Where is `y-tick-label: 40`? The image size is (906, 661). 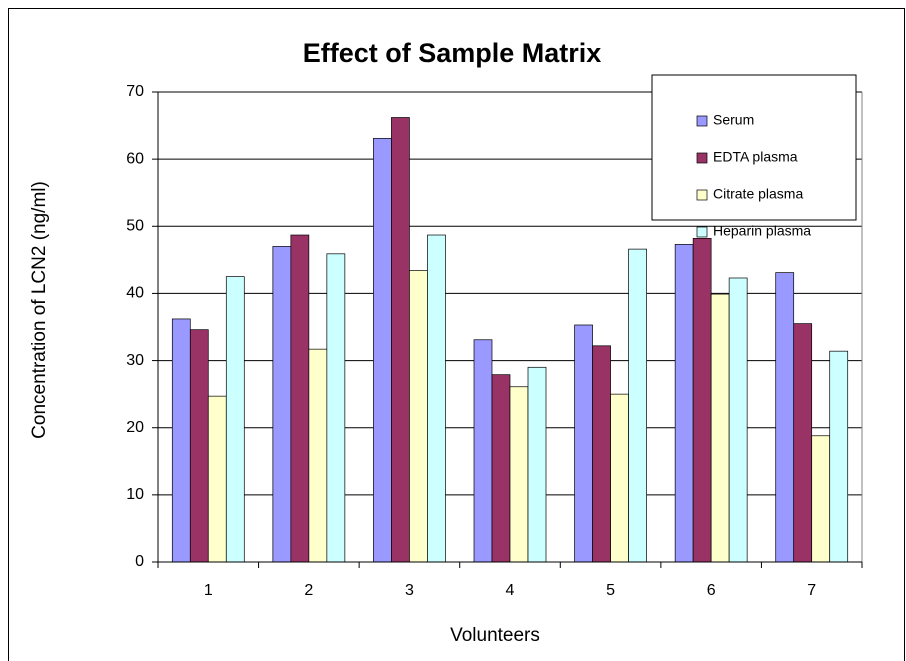
y-tick-label: 40 is located at coordinates (135, 293).